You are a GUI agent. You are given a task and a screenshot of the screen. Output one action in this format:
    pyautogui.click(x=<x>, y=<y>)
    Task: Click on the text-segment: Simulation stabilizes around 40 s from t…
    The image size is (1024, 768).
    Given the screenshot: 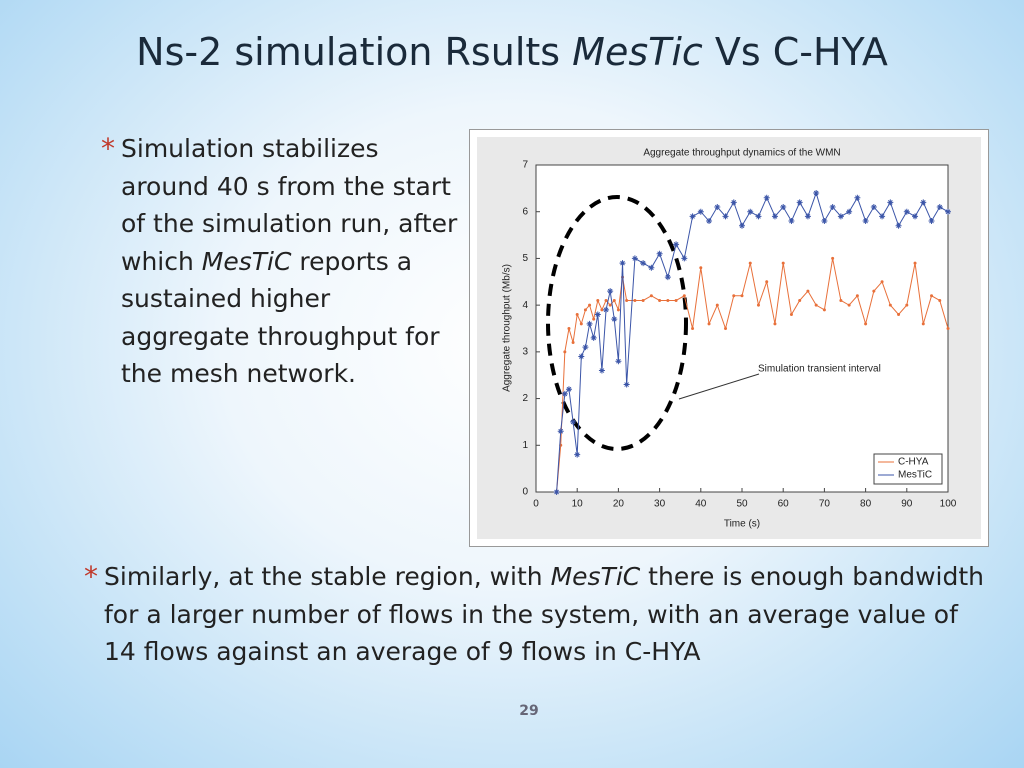 What is the action you would take?
    pyautogui.click(x=289, y=205)
    